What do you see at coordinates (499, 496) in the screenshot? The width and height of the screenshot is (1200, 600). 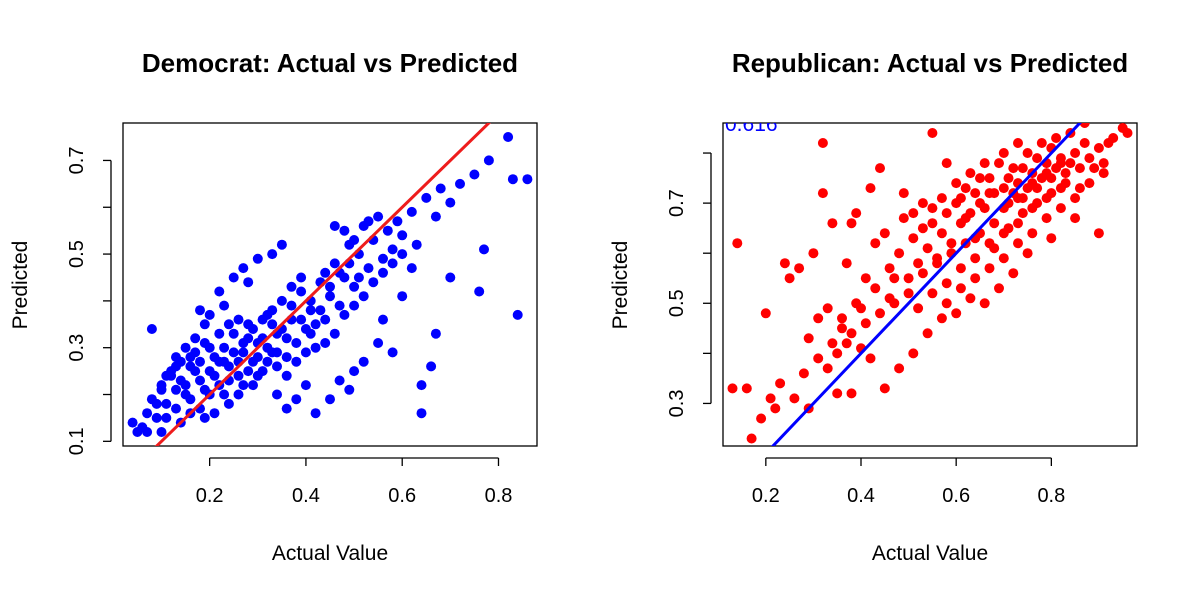 I see `democrat-x-tick-label: 0.8` at bounding box center [499, 496].